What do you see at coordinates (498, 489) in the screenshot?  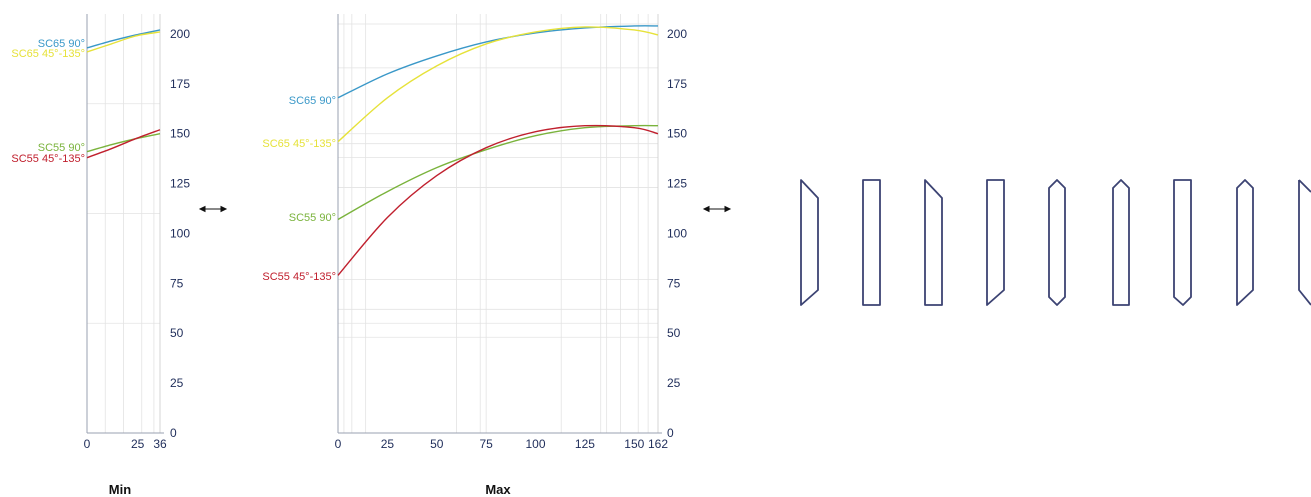 I see `chart-caption: Max` at bounding box center [498, 489].